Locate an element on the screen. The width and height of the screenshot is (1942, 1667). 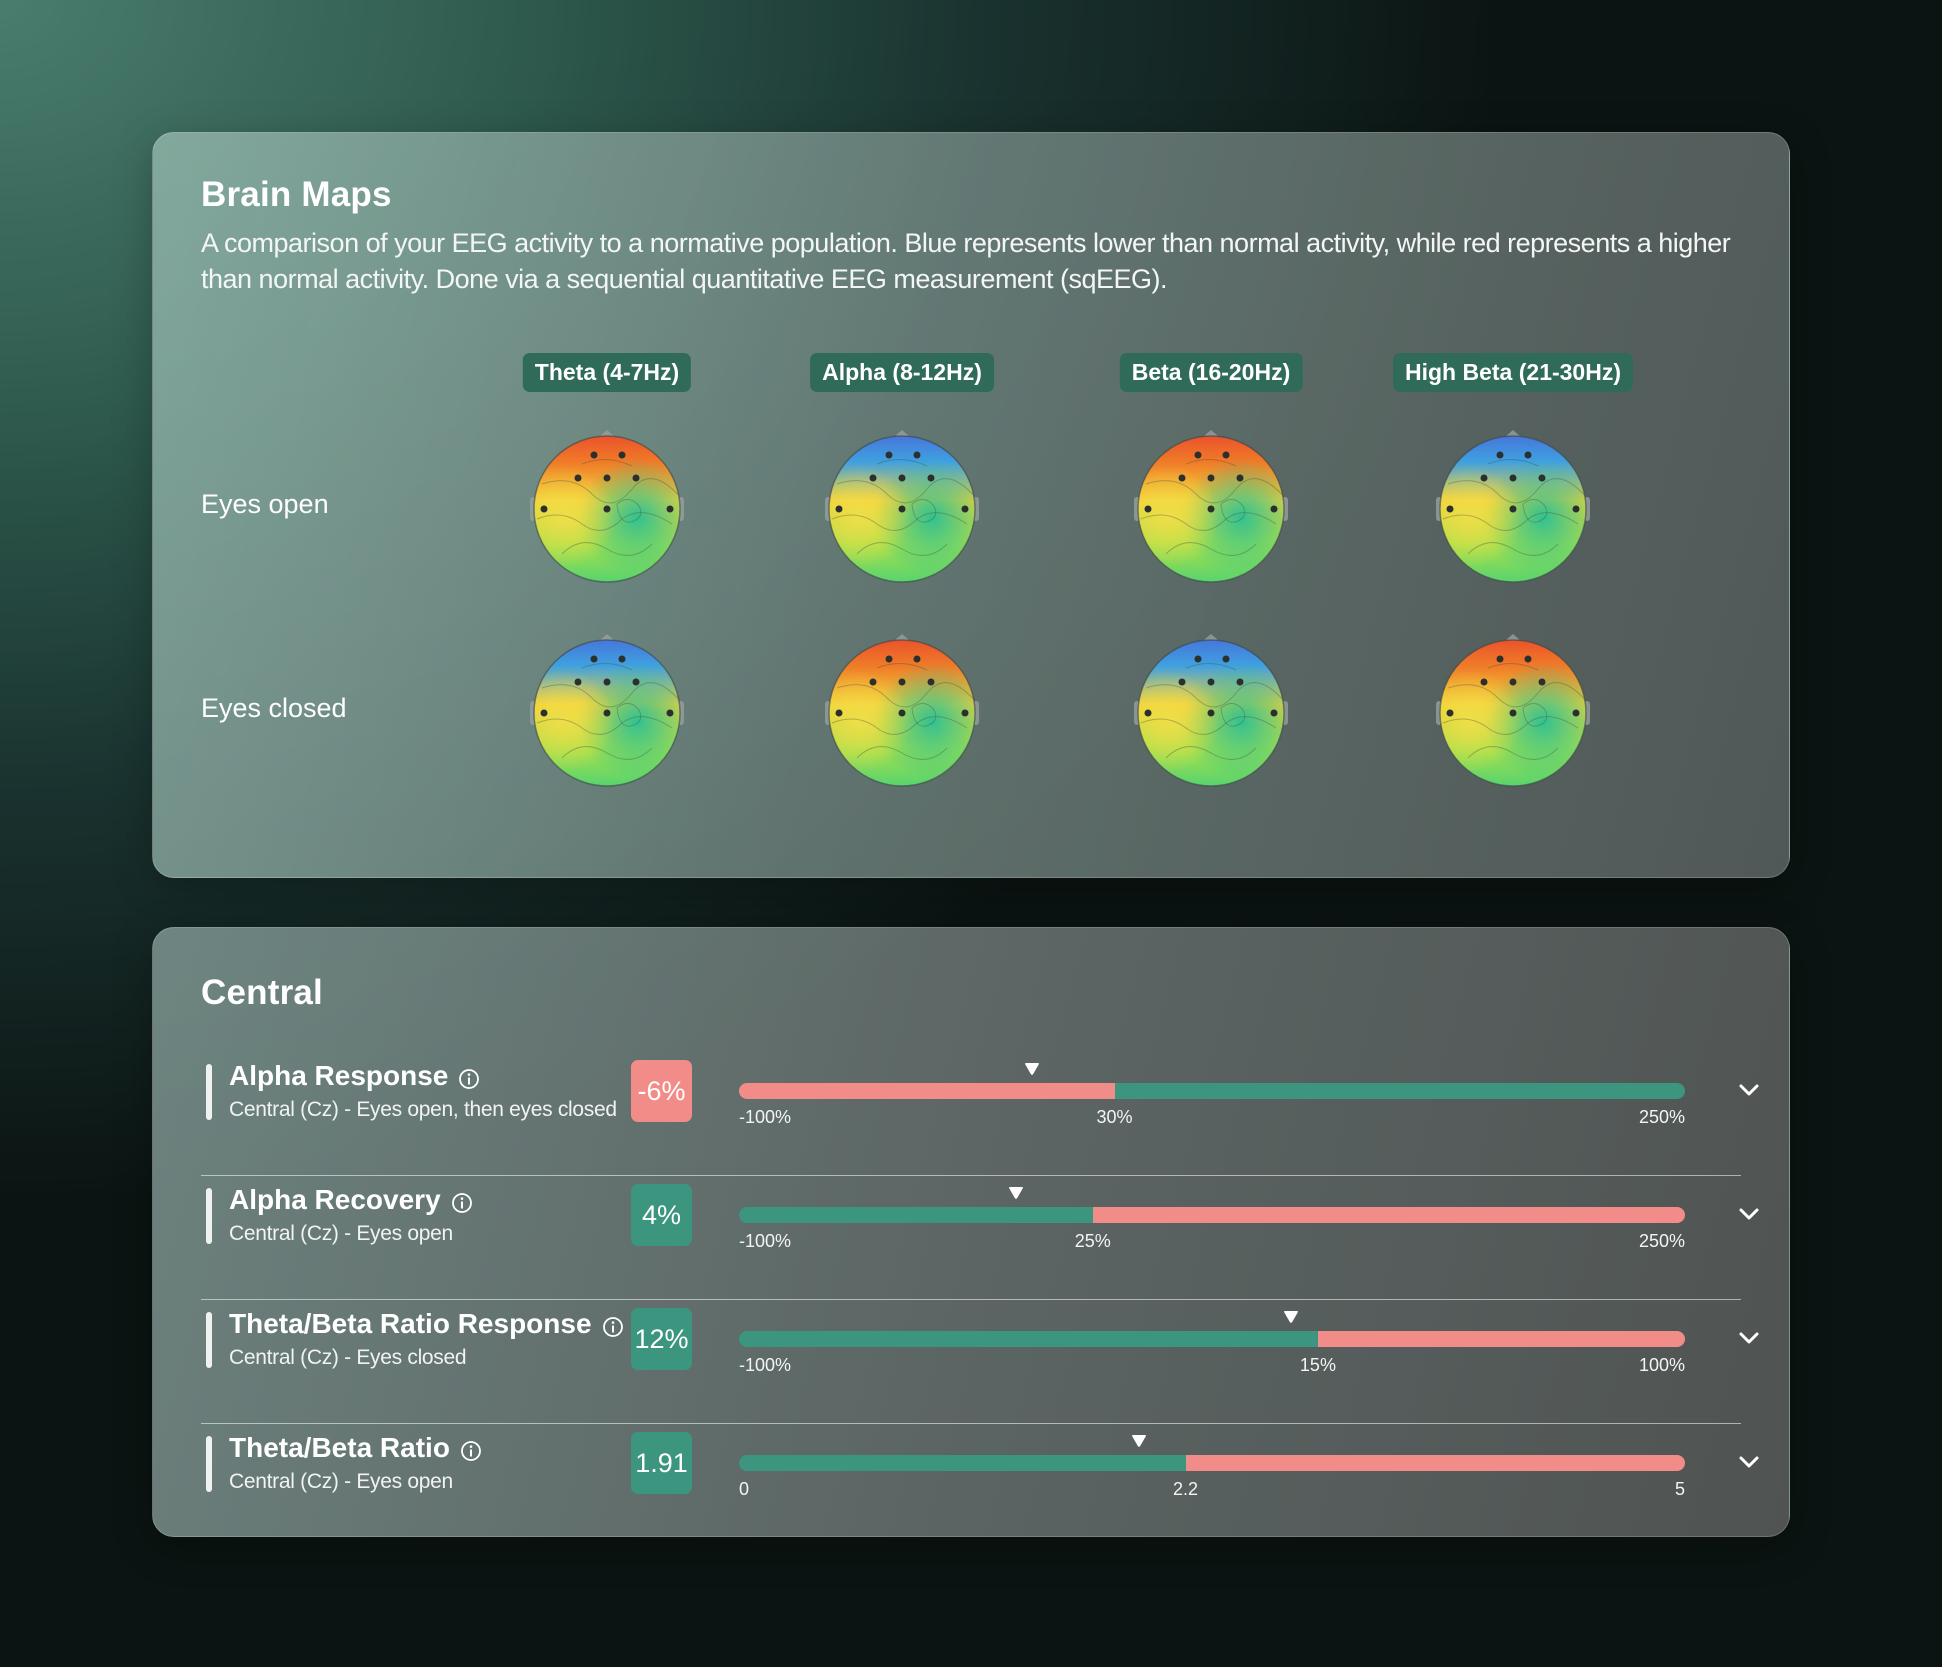
row-label-eyes-open: Eyes open is located at coordinates (265, 504).